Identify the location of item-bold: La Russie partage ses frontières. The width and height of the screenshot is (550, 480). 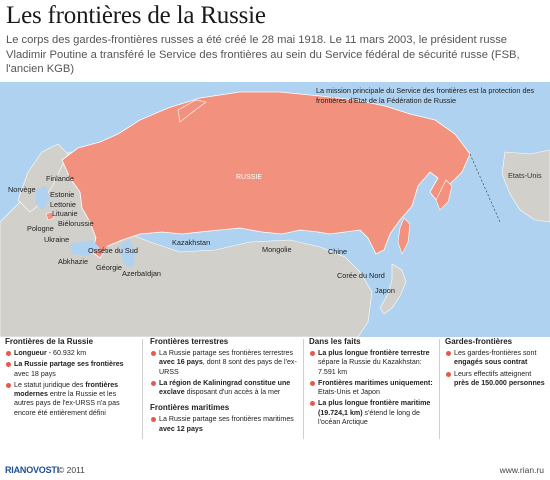
(69, 364).